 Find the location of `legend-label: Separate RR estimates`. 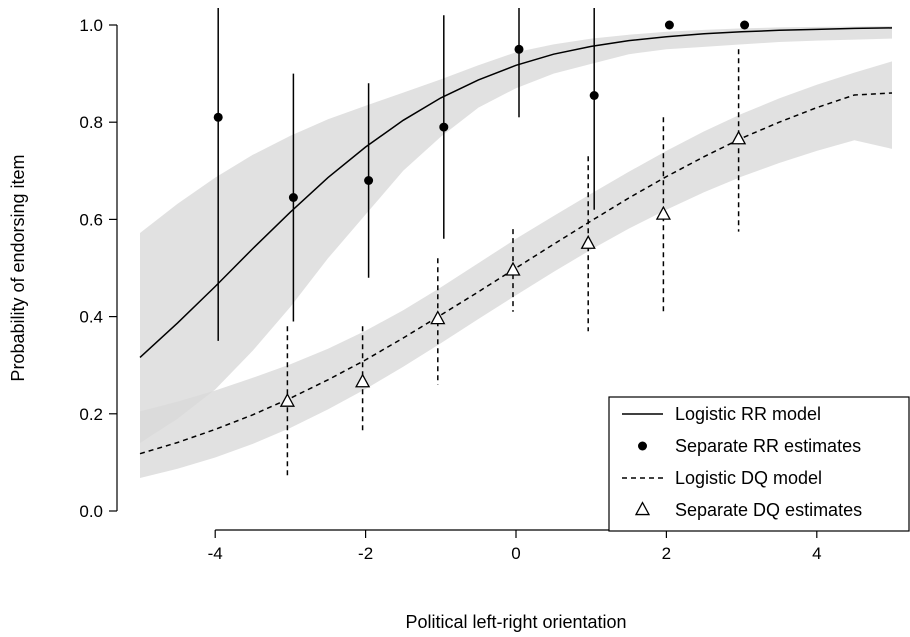

legend-label: Separate RR estimates is located at coordinates (768, 446).